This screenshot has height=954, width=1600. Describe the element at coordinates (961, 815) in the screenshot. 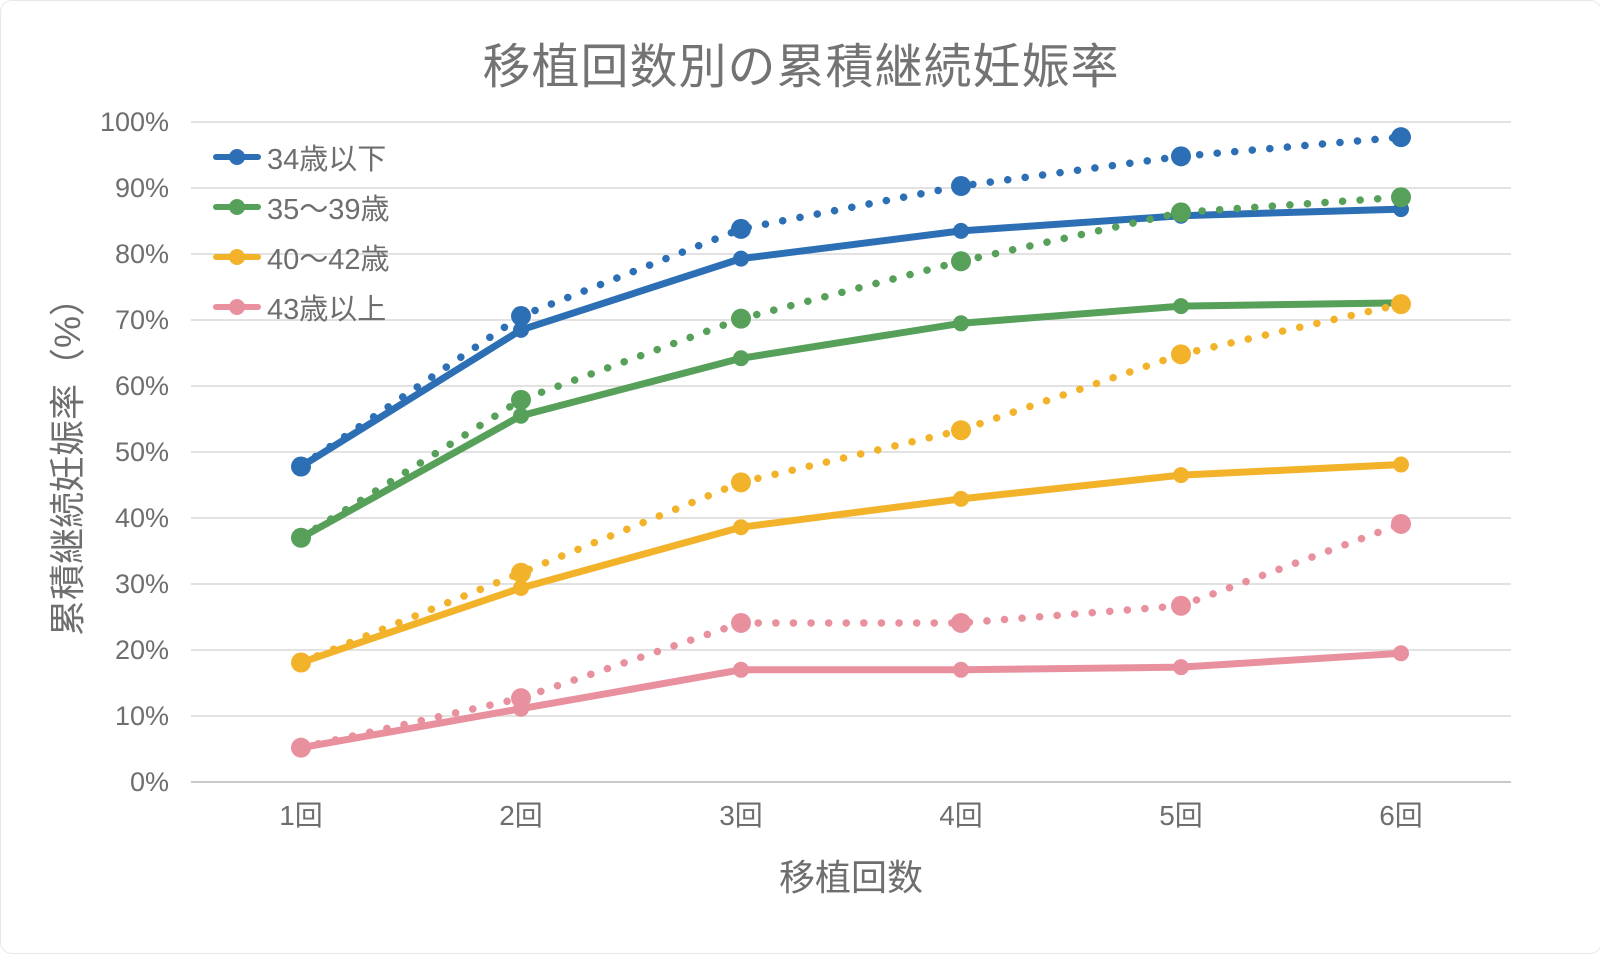

I see `x-tick-label: 4回` at that location.